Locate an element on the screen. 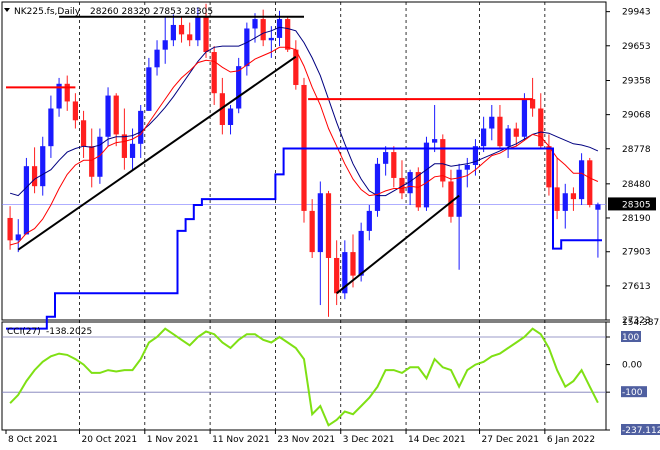 The image size is (660, 450). price-header: NK225.fs,Daily 28260 28320 27853 28305 is located at coordinates (108, 12).